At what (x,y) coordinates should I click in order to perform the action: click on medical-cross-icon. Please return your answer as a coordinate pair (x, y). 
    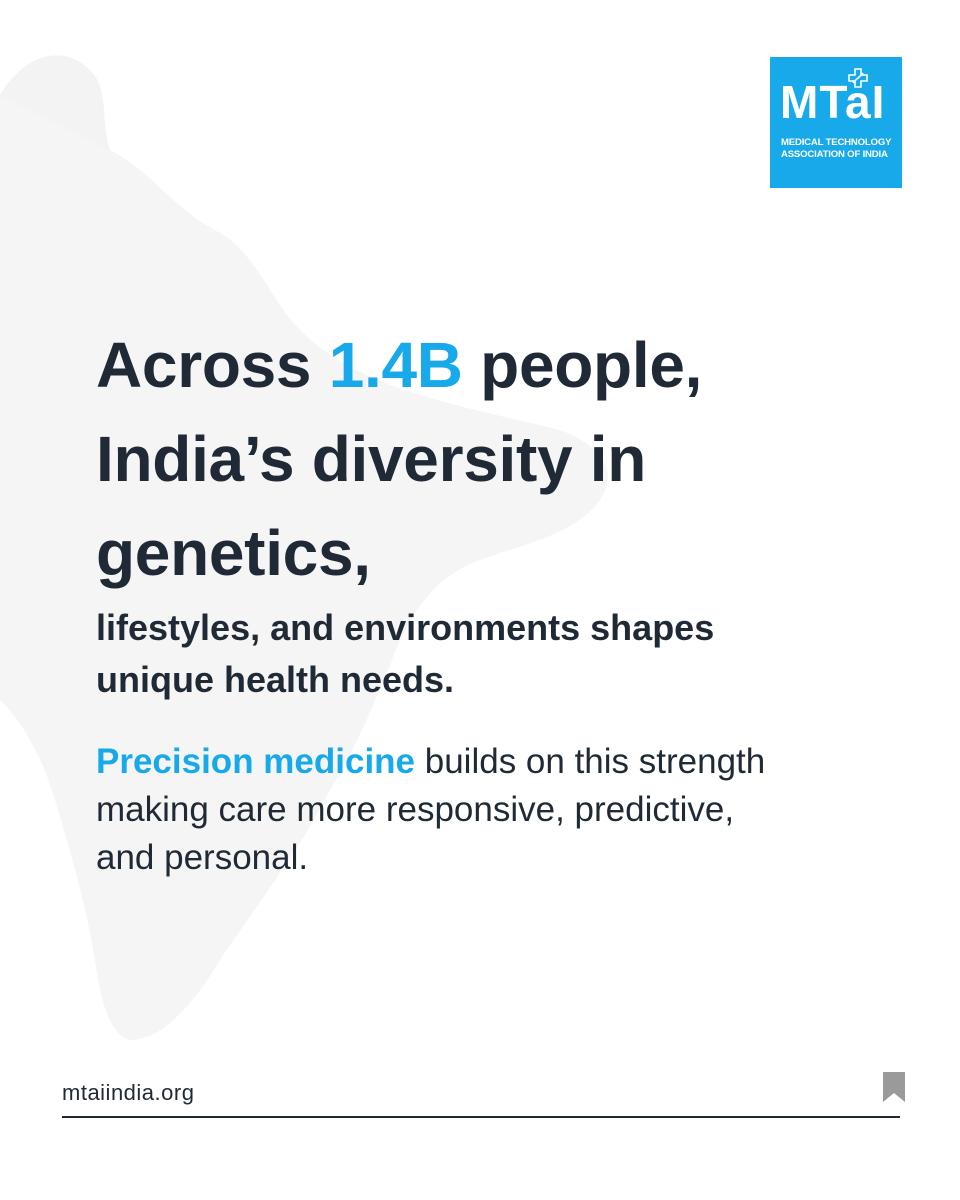
    Looking at the image, I should click on (858, 78).